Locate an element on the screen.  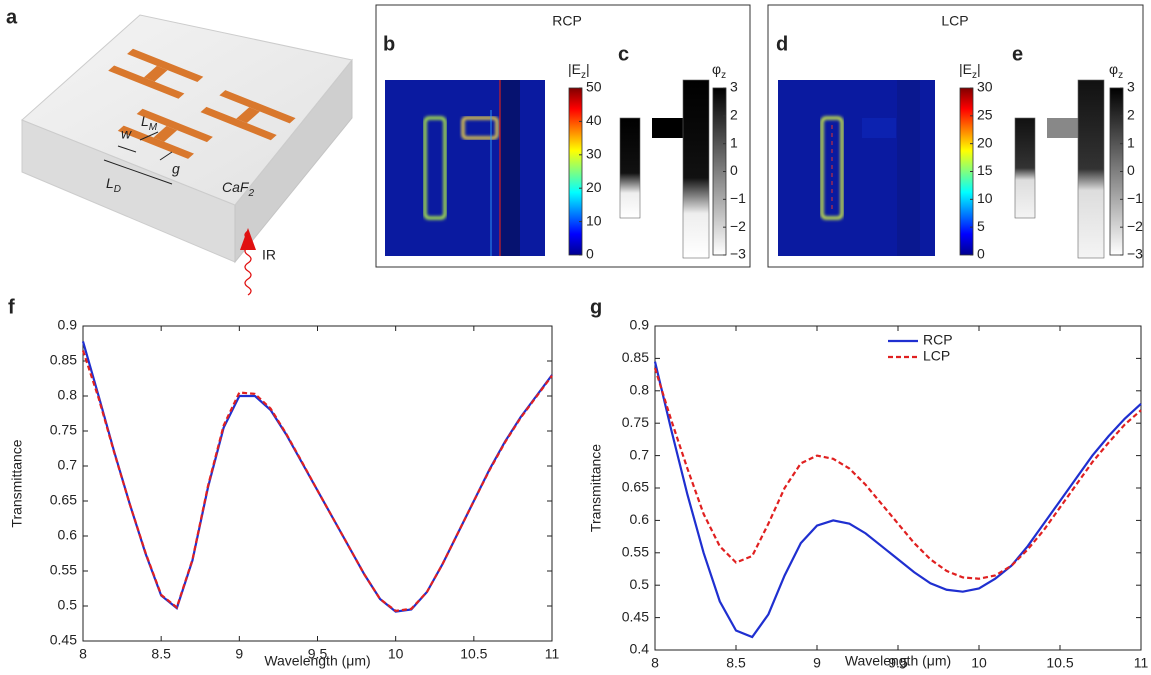
y-tick-label: 0.85 is located at coordinates (635, 357).